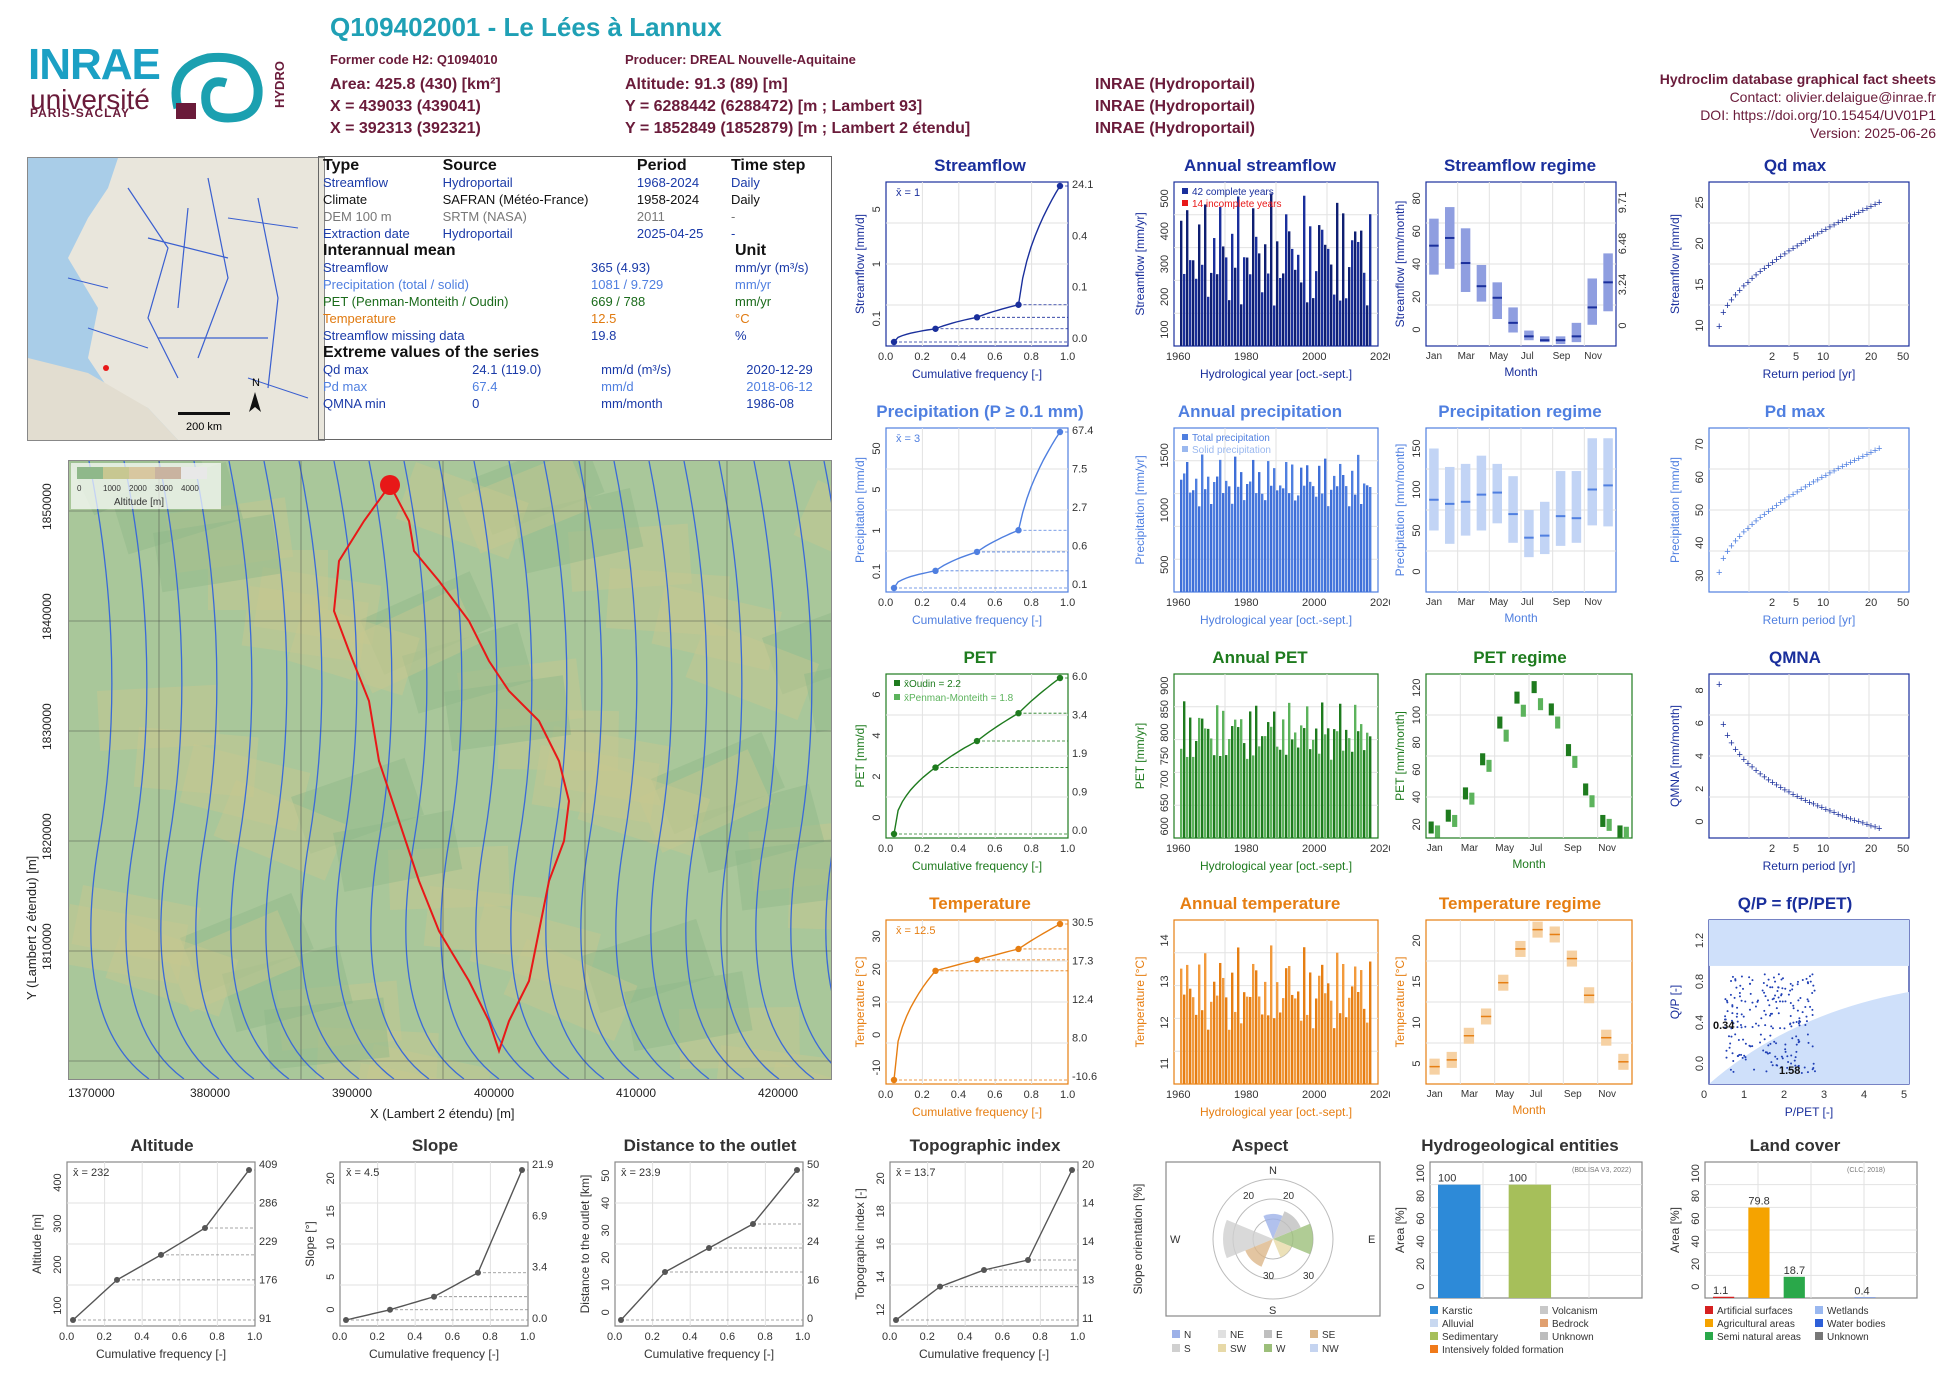 The image size is (1960, 1386). What do you see at coordinates (1260, 657) in the screenshot?
I see `annual-pet-title: Annual PET` at bounding box center [1260, 657].